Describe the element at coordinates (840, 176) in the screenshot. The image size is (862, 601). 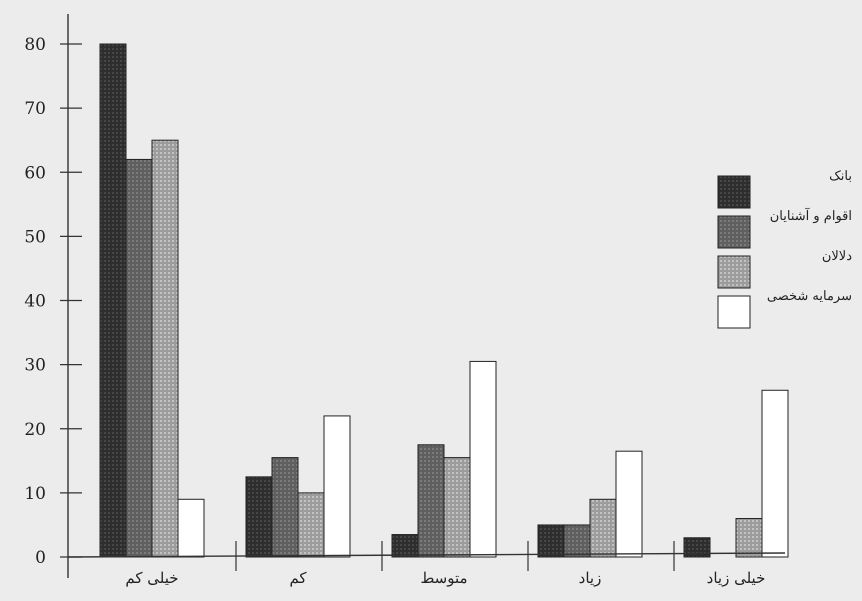
I see `legend-label: بانک` at that location.